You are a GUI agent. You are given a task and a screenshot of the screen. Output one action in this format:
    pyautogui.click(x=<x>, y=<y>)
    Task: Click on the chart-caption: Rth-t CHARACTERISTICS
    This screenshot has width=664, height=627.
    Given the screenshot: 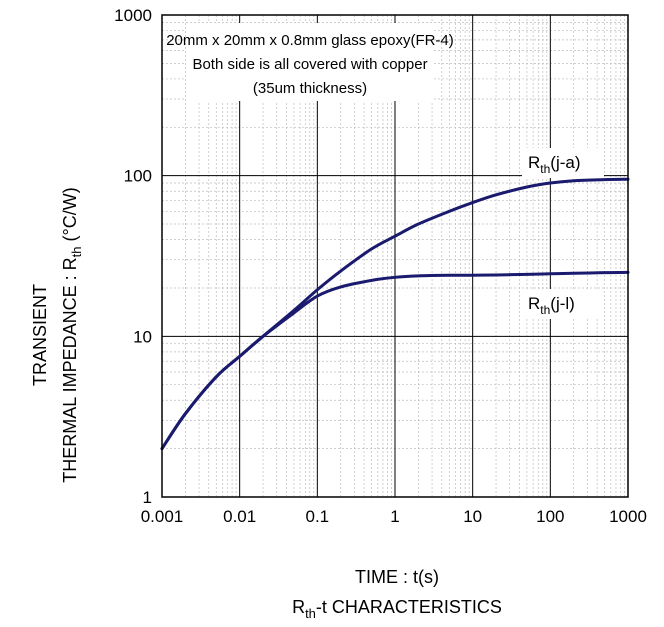 What is the action you would take?
    pyautogui.click(x=397, y=609)
    